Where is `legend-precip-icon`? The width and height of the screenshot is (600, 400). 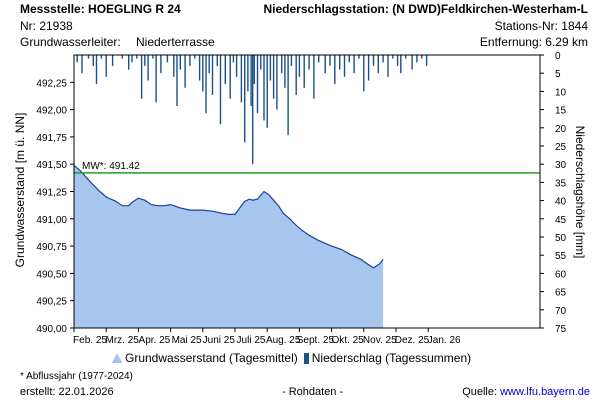
legend-precip-icon is located at coordinates (306, 358).